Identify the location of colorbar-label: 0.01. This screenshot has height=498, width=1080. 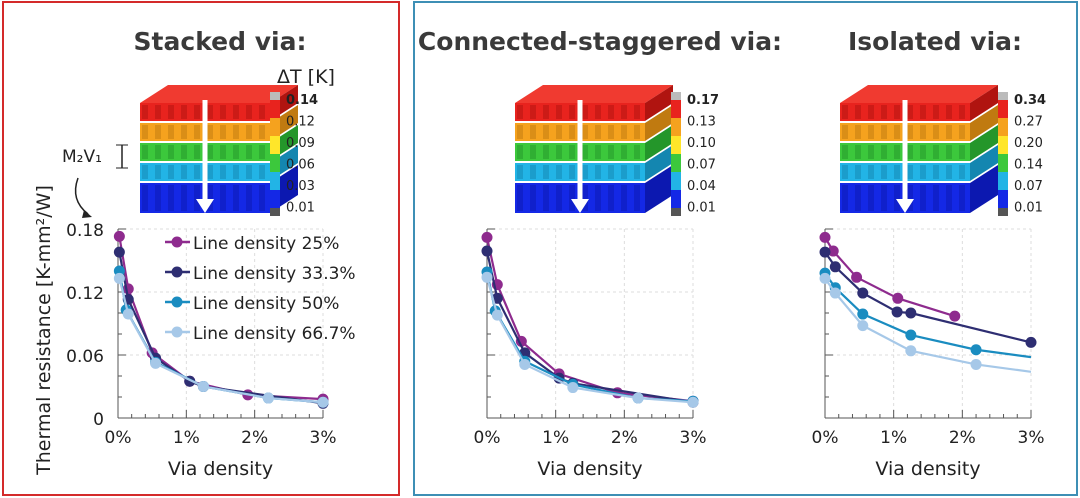
(300, 208).